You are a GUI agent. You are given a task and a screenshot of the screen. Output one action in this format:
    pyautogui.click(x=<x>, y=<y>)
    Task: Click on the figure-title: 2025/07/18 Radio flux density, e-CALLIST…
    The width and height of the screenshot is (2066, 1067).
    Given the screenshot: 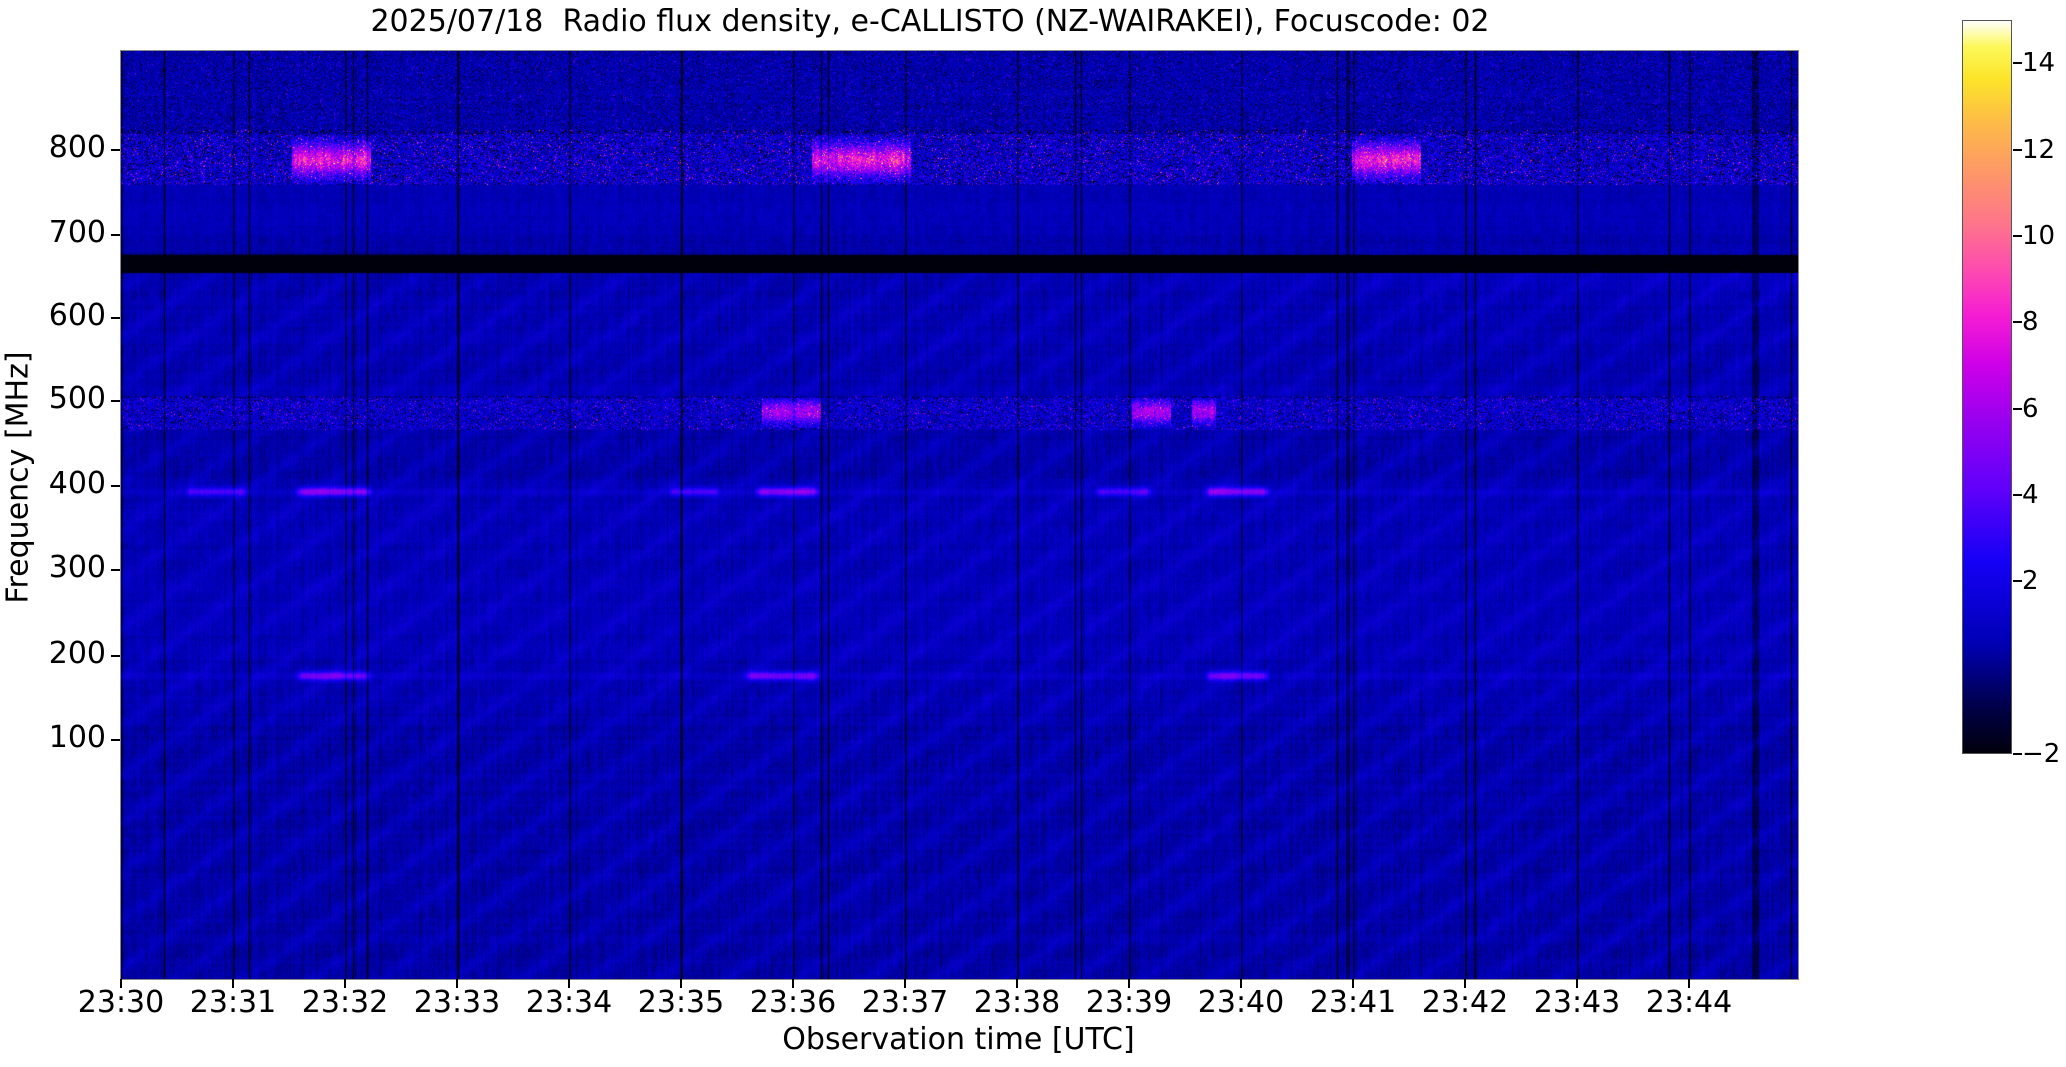 What is the action you would take?
    pyautogui.click(x=930, y=21)
    